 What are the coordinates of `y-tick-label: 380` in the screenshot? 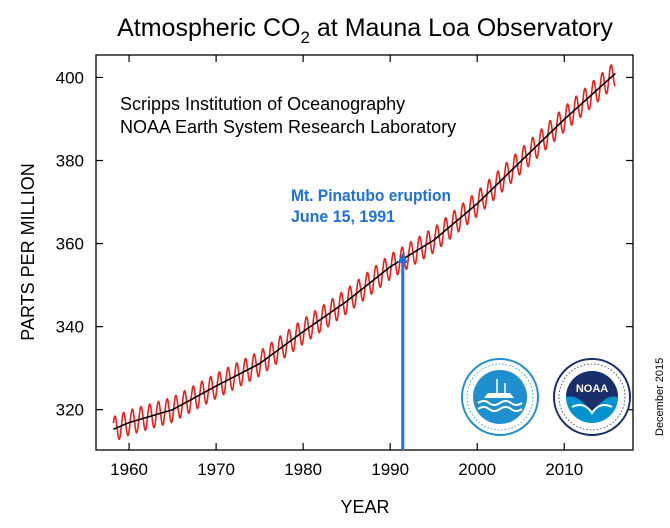 It's located at (70, 160).